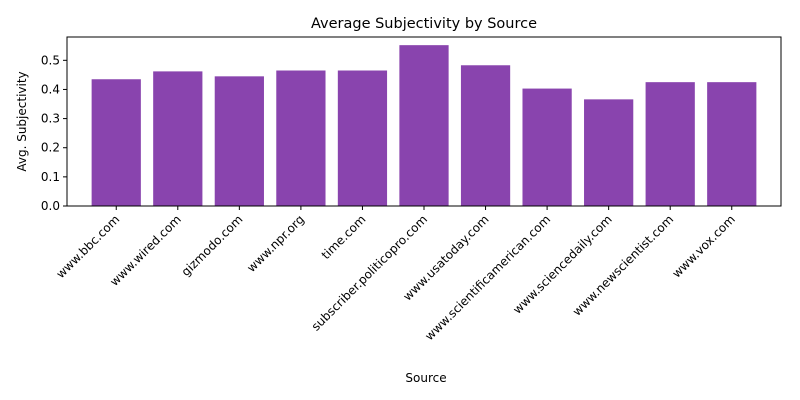 The height and width of the screenshot is (400, 800). I want to click on x-tick-label: www.npr.org, so click(275, 243).